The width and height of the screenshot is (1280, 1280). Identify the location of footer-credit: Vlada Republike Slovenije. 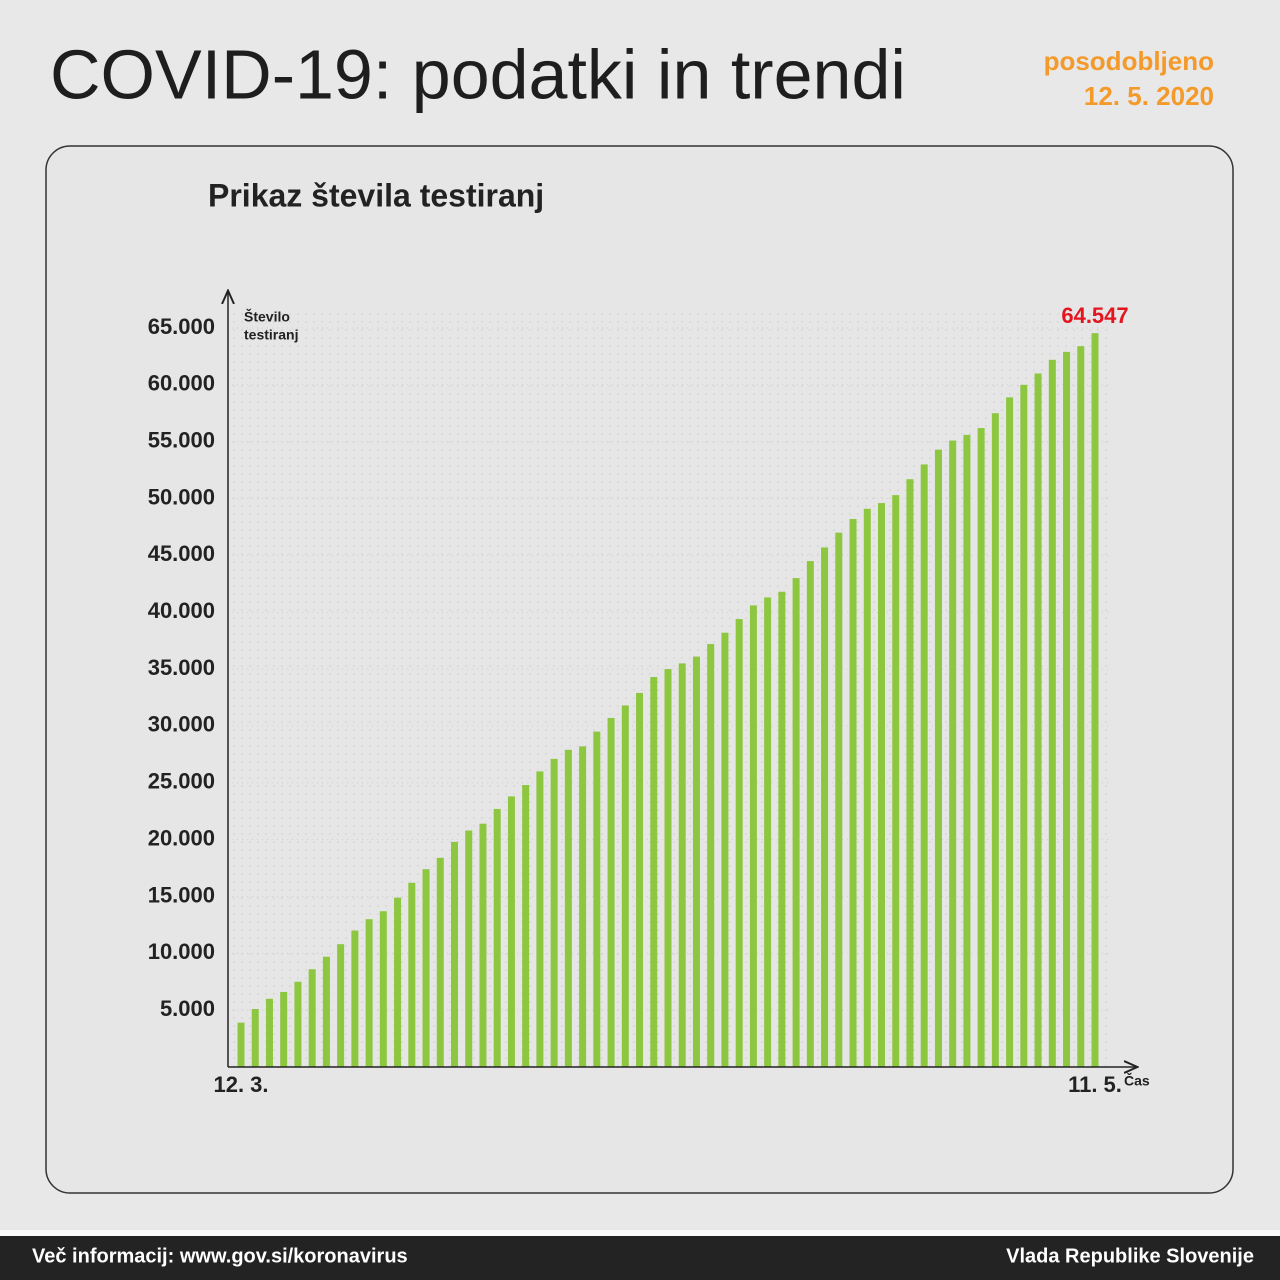
(1130, 1256).